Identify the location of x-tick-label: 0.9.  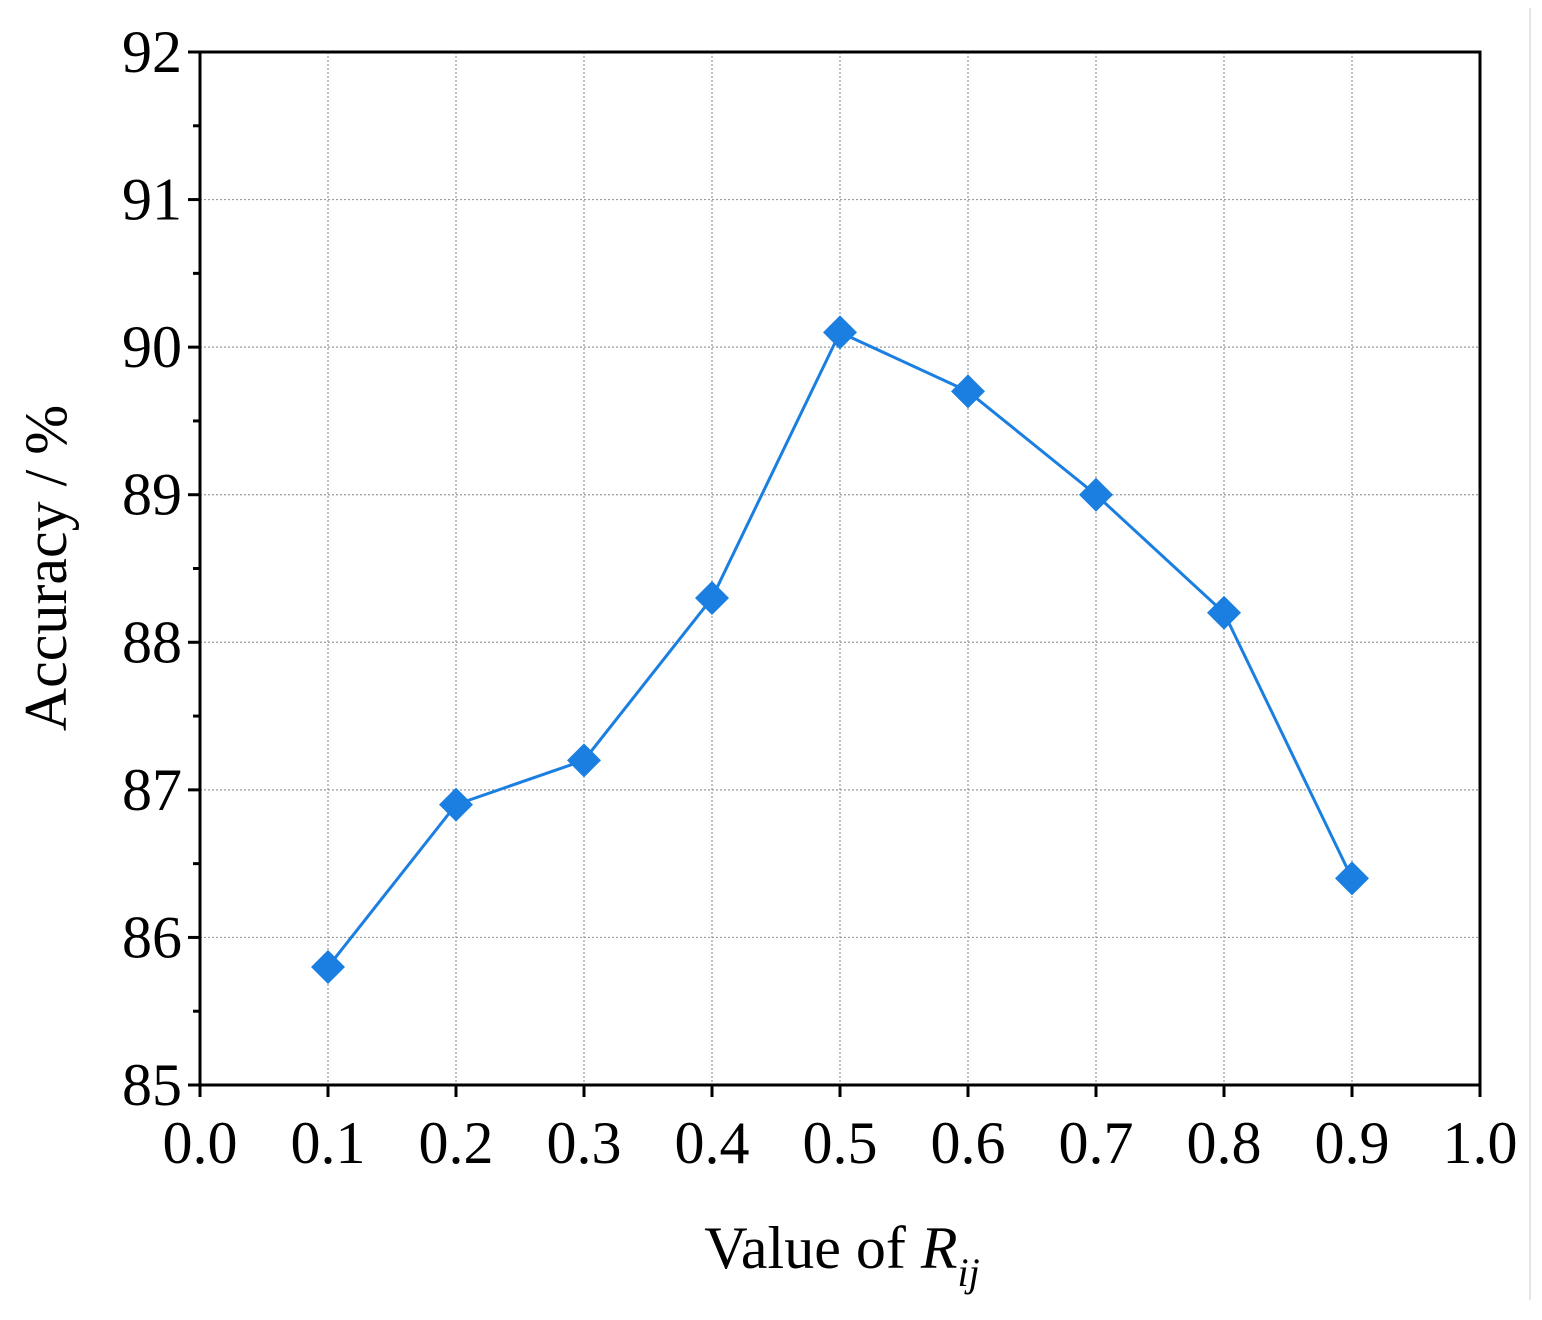
(1352, 1143).